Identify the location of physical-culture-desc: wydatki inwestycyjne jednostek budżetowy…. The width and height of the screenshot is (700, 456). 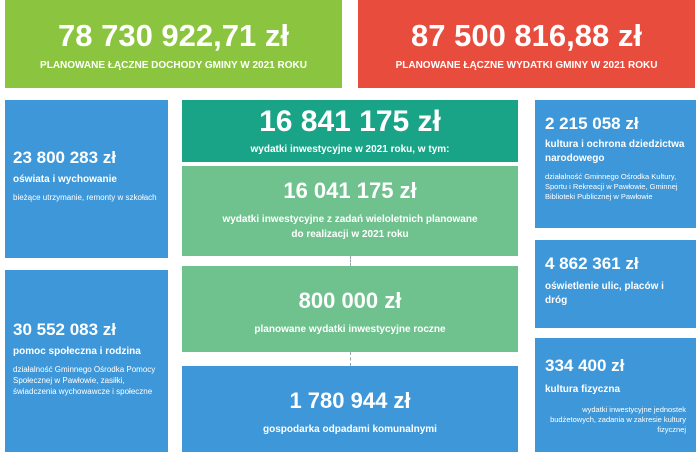
(618, 420).